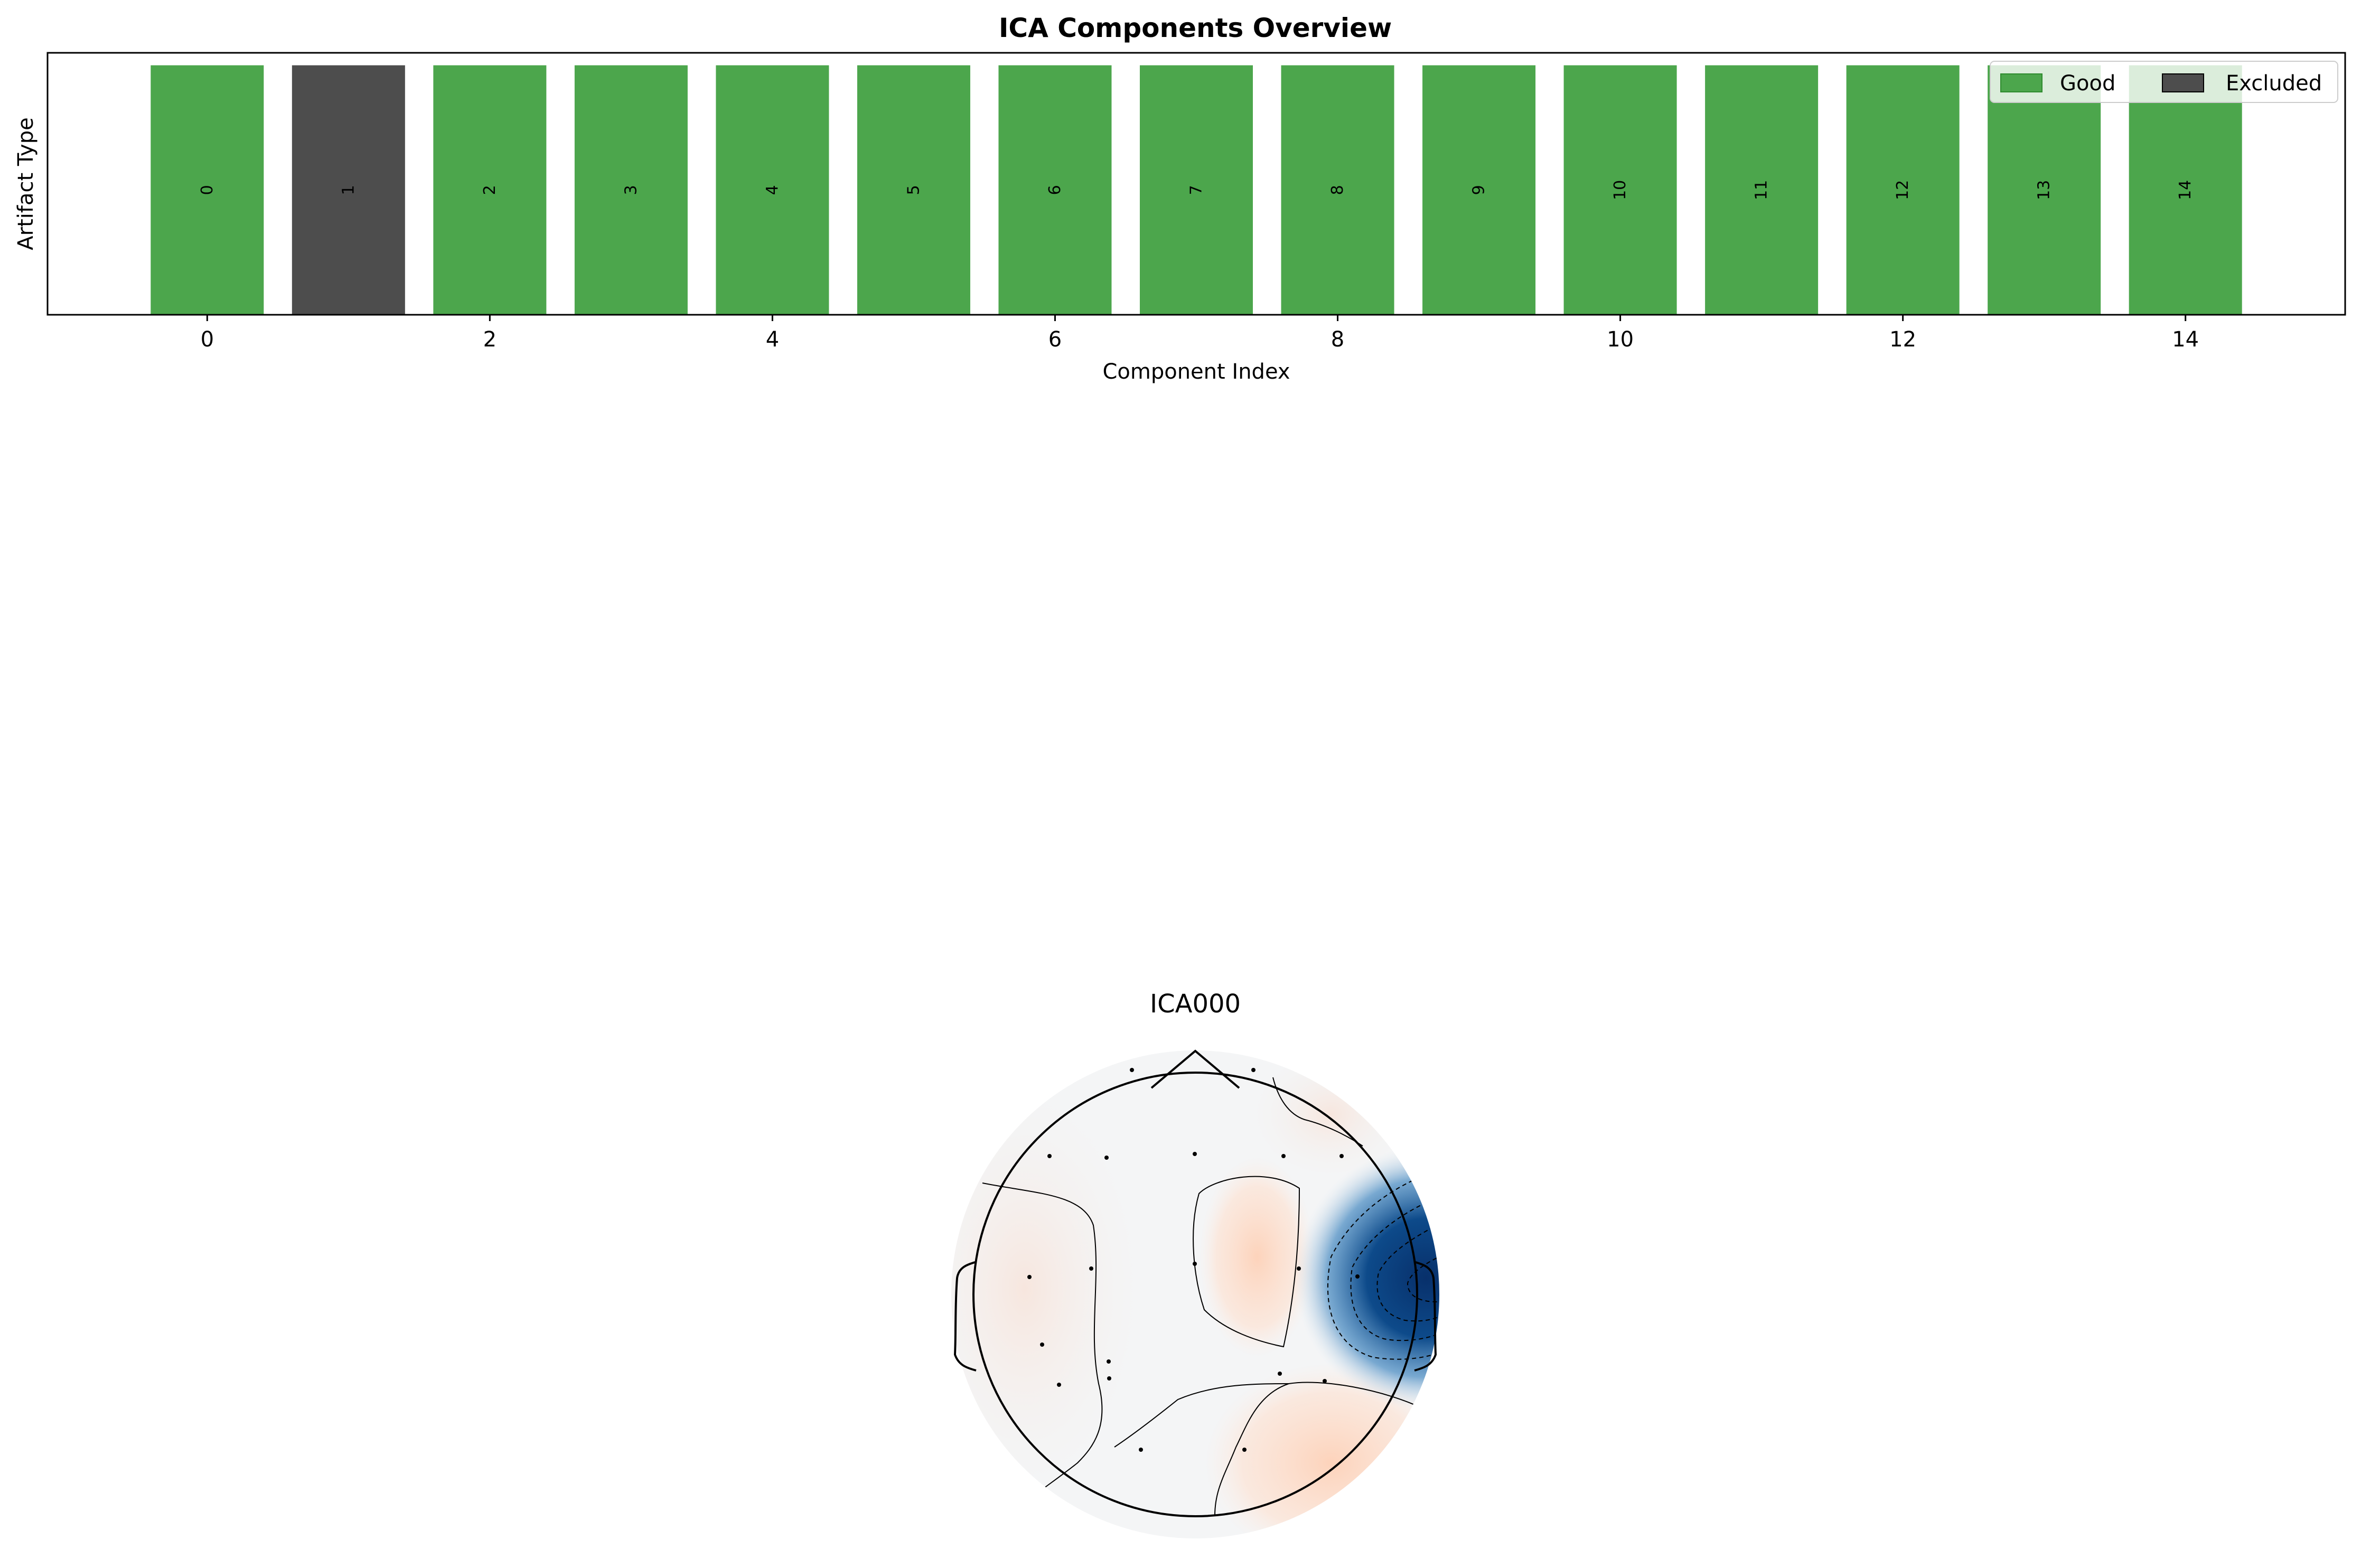 The width and height of the screenshot is (2361, 1568). Describe the element at coordinates (1621, 339) in the screenshot. I see `x-tick-label: 10` at that location.